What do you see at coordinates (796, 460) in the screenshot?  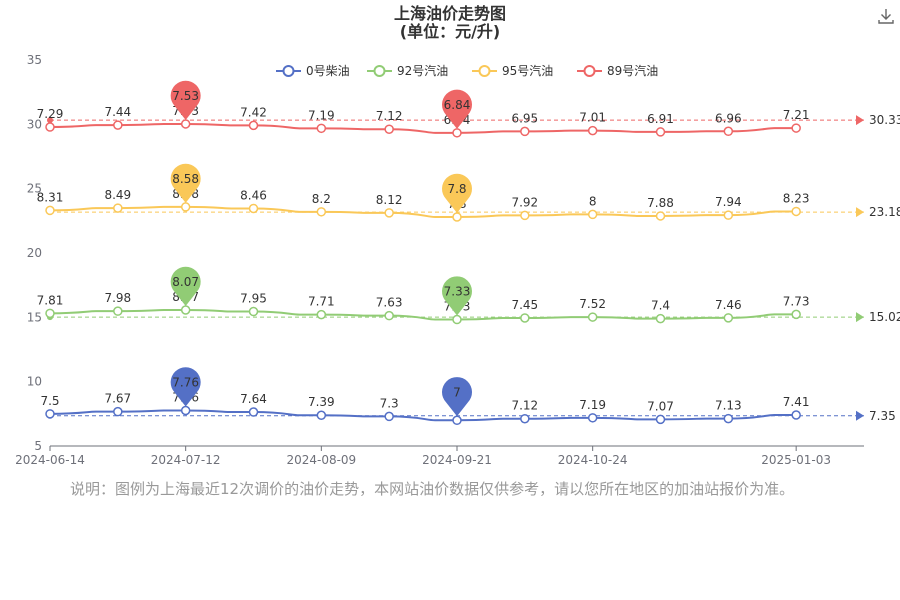 I see `x-tick-label: 2025-01-03` at bounding box center [796, 460].